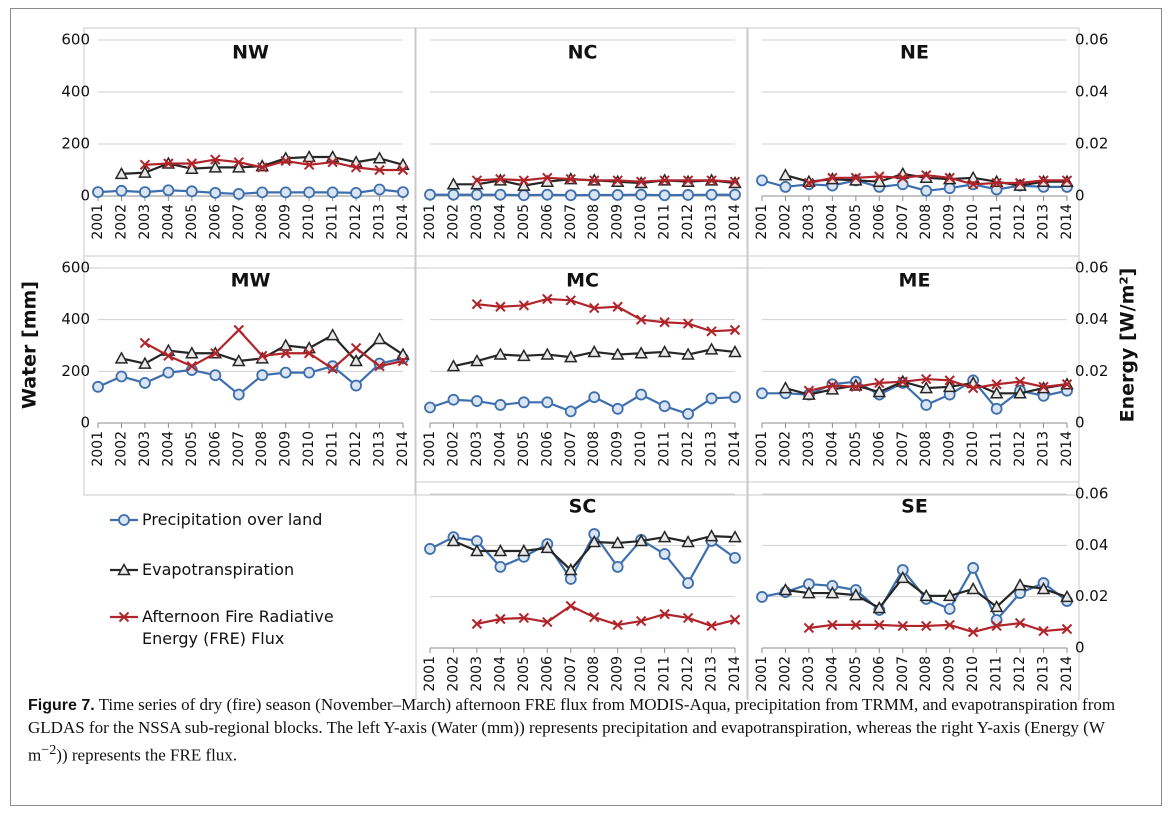  Describe the element at coordinates (147, 755) in the screenshot. I see `caption-text-end: )) represents the FRE flux.` at that location.